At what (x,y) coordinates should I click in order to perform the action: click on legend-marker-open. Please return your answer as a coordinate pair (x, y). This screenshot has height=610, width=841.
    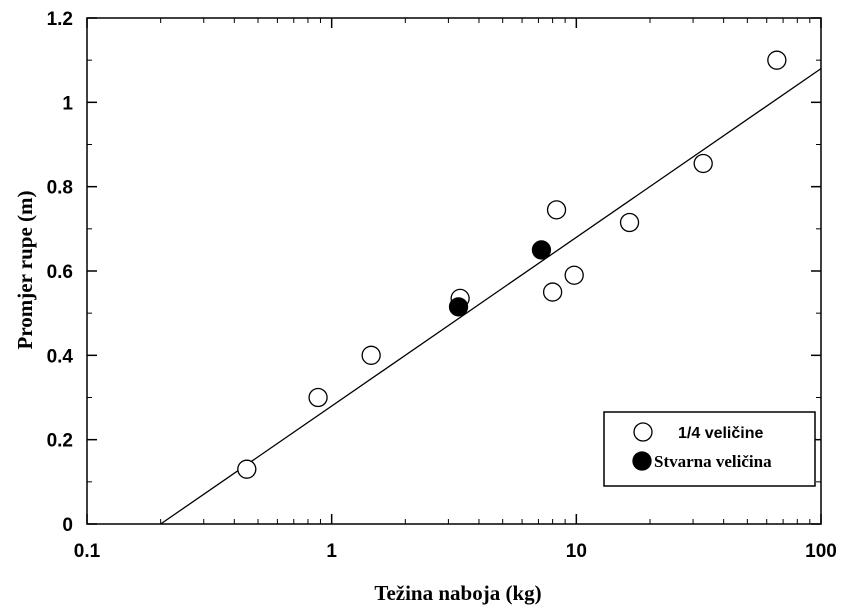
    Looking at the image, I should click on (643, 432).